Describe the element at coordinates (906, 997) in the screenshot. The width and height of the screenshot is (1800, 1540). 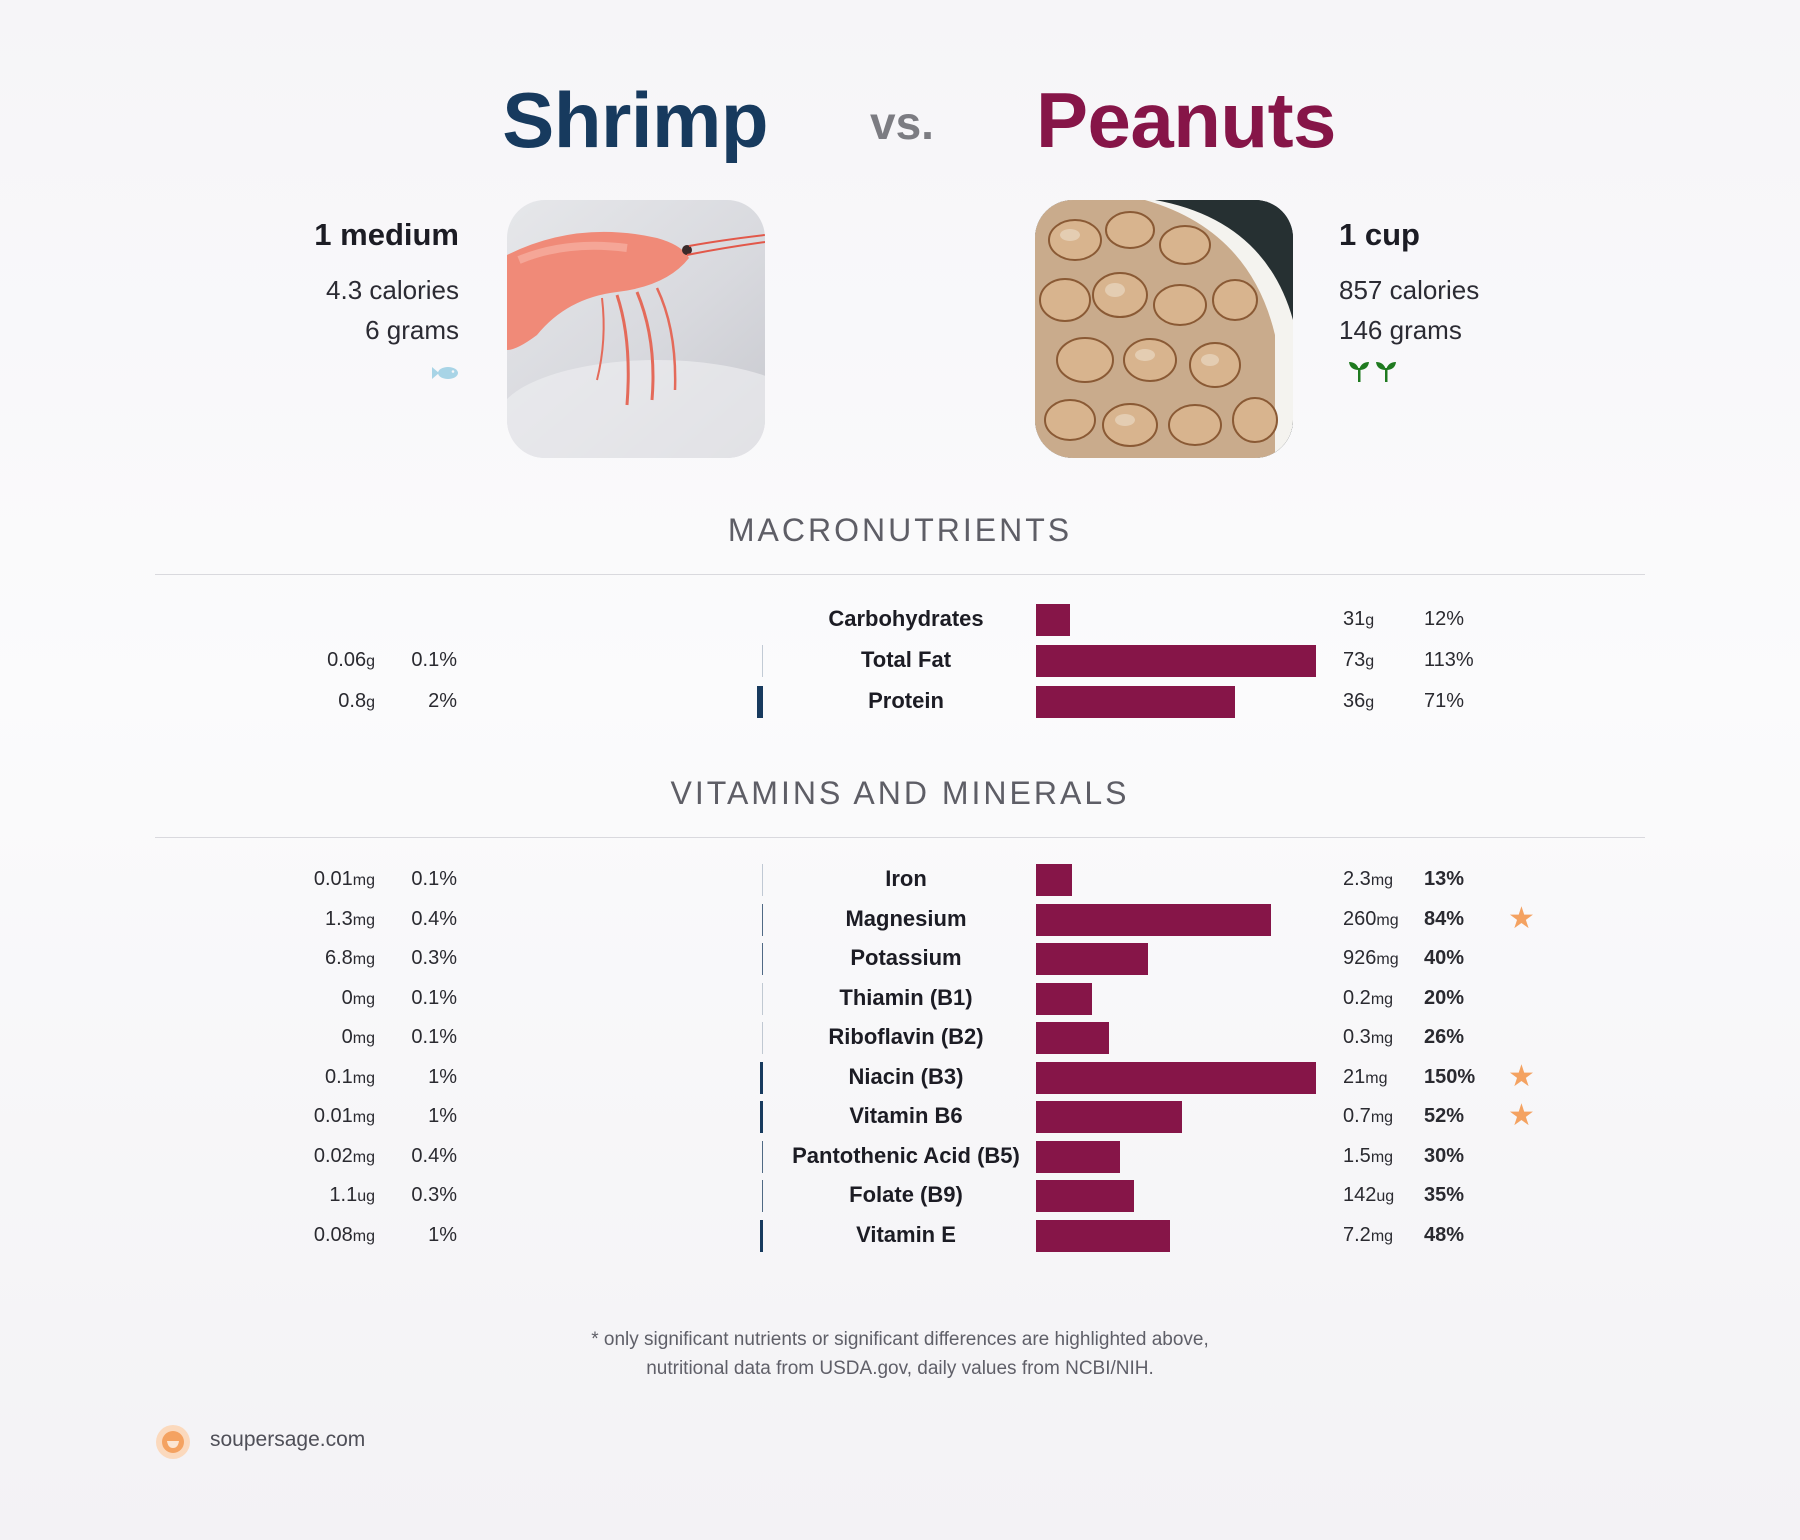
I see `nutrient-label: Thiamin (B1)` at that location.